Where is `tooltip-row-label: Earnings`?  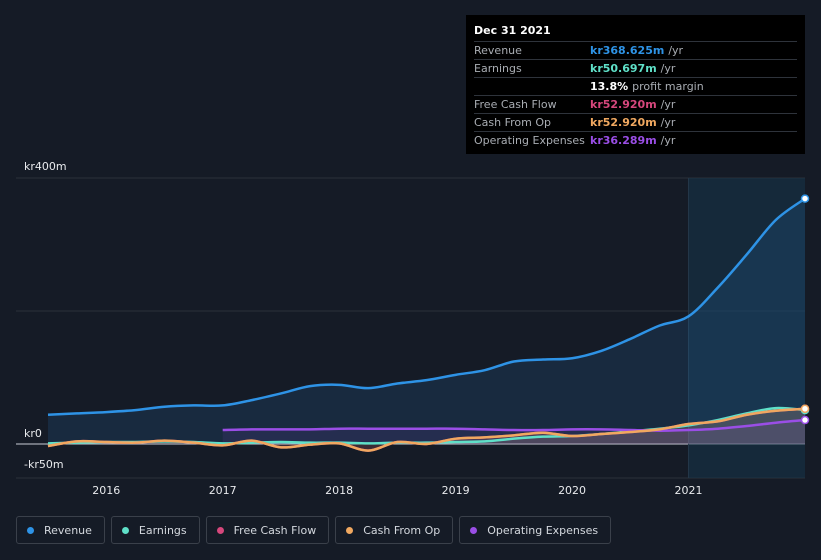 tooltip-row-label: Earnings is located at coordinates (498, 68).